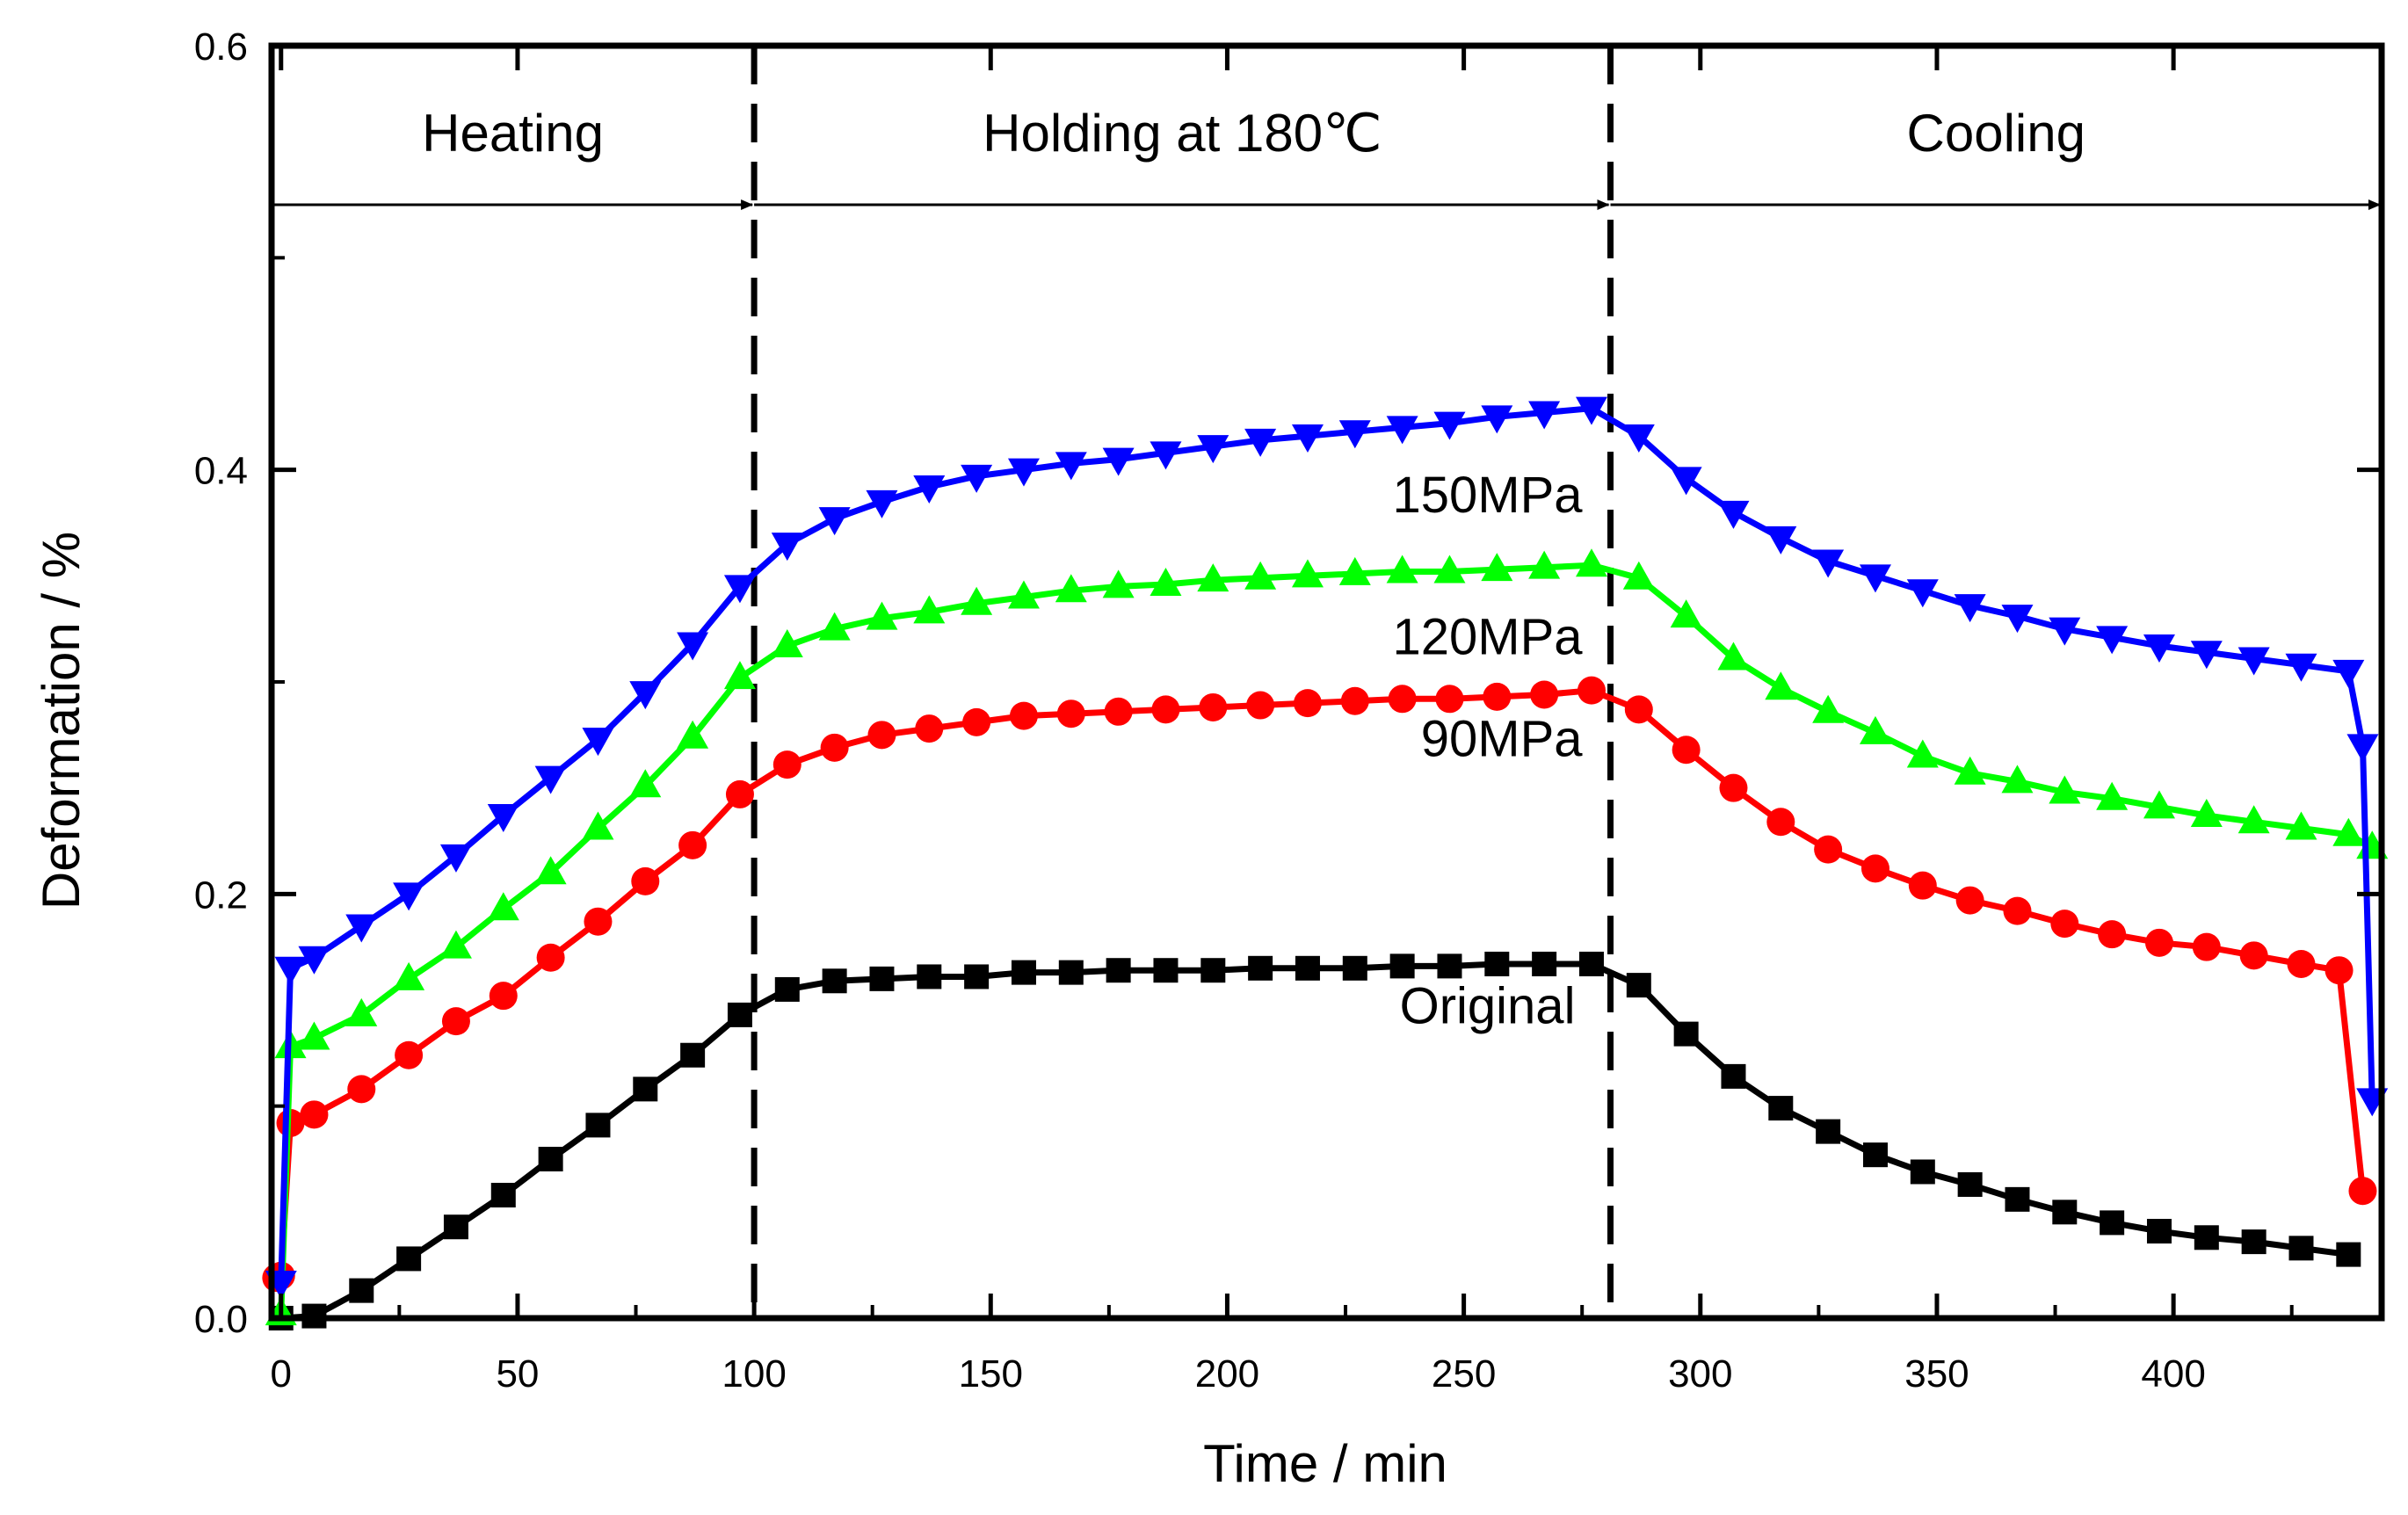 The height and width of the screenshot is (1515, 2408). What do you see at coordinates (1253, 133) in the screenshot?
I see `phase-labels: Heating Holding at 180℃ Cooling` at bounding box center [1253, 133].